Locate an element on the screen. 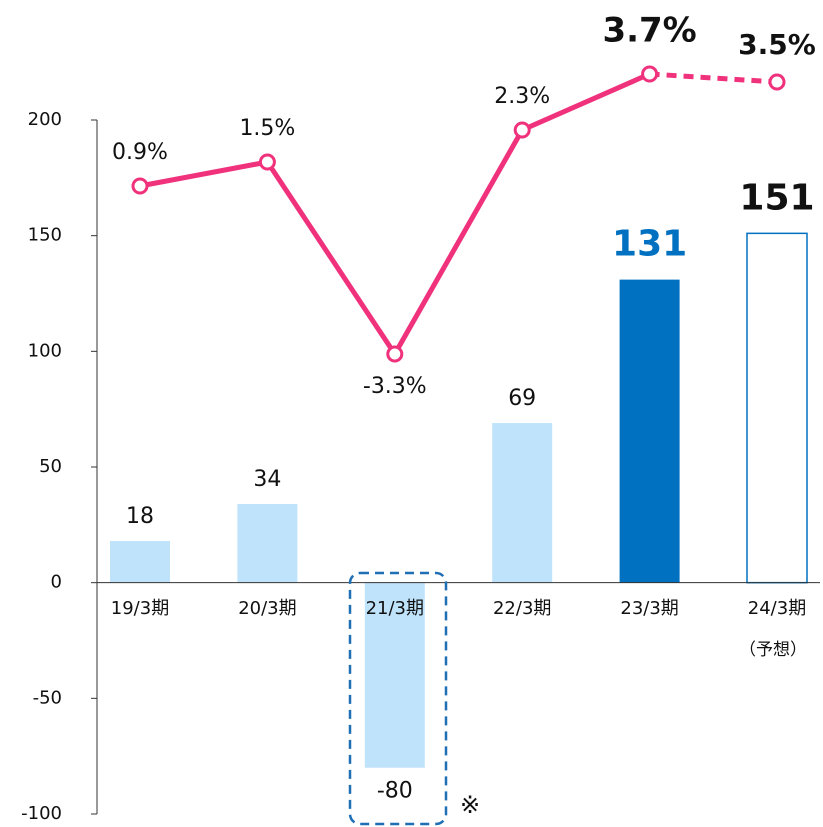 The image size is (823, 827). y-tick-label: 0 is located at coordinates (56, 582).